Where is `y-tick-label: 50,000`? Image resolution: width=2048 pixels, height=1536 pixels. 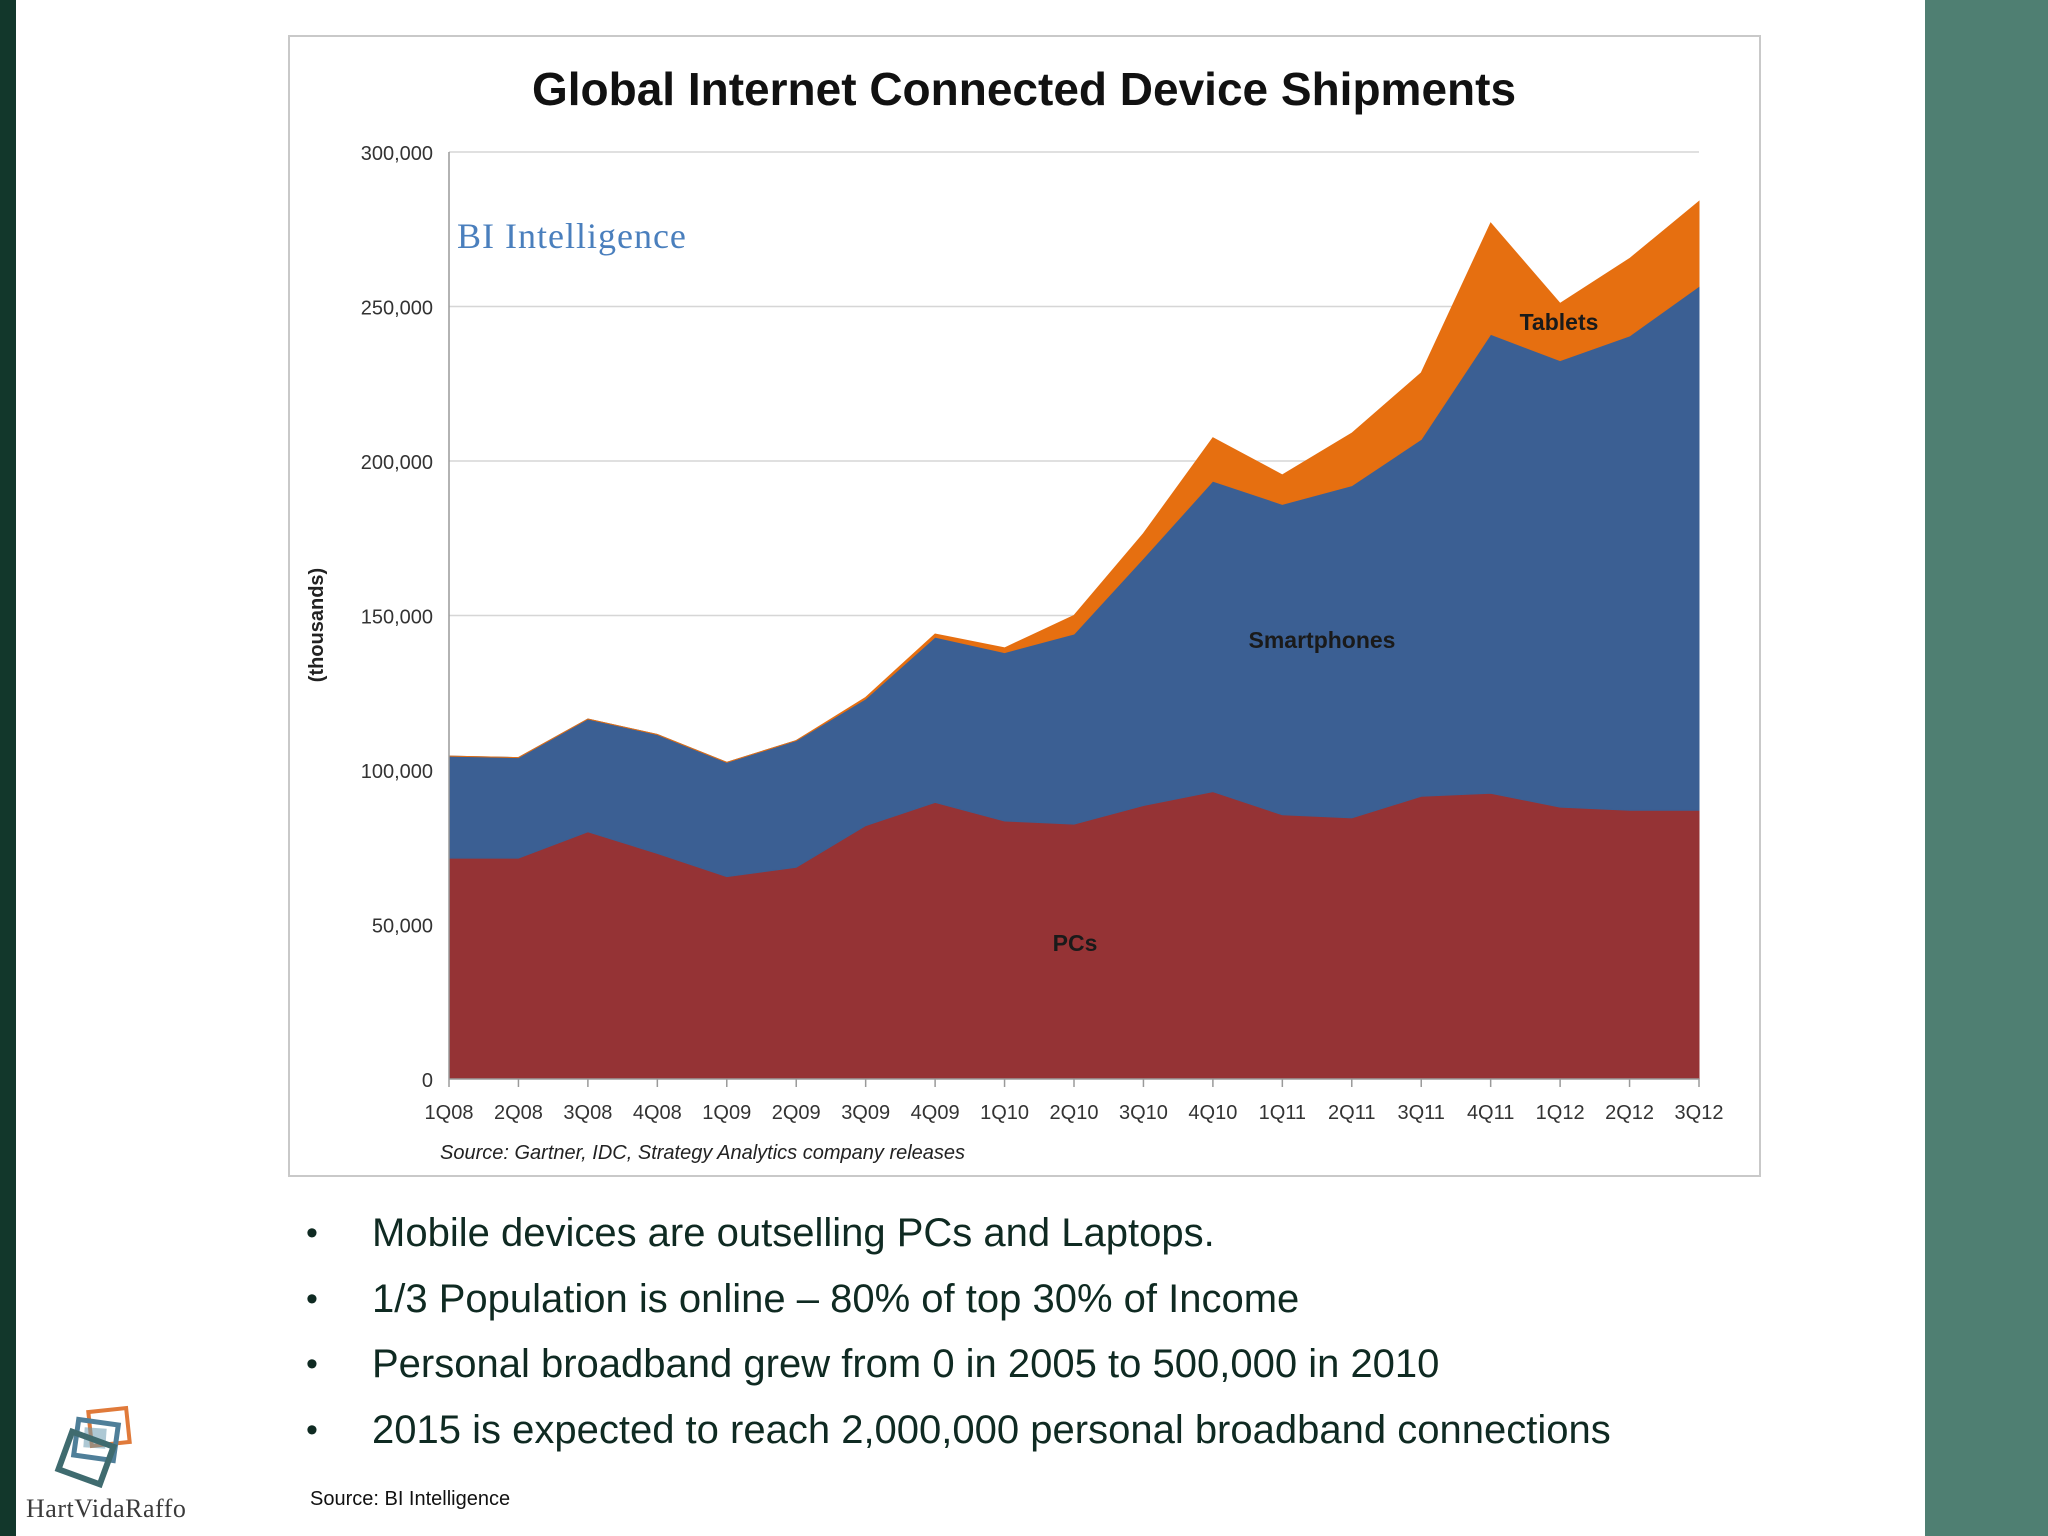 y-tick-label: 50,000 is located at coordinates (402, 927).